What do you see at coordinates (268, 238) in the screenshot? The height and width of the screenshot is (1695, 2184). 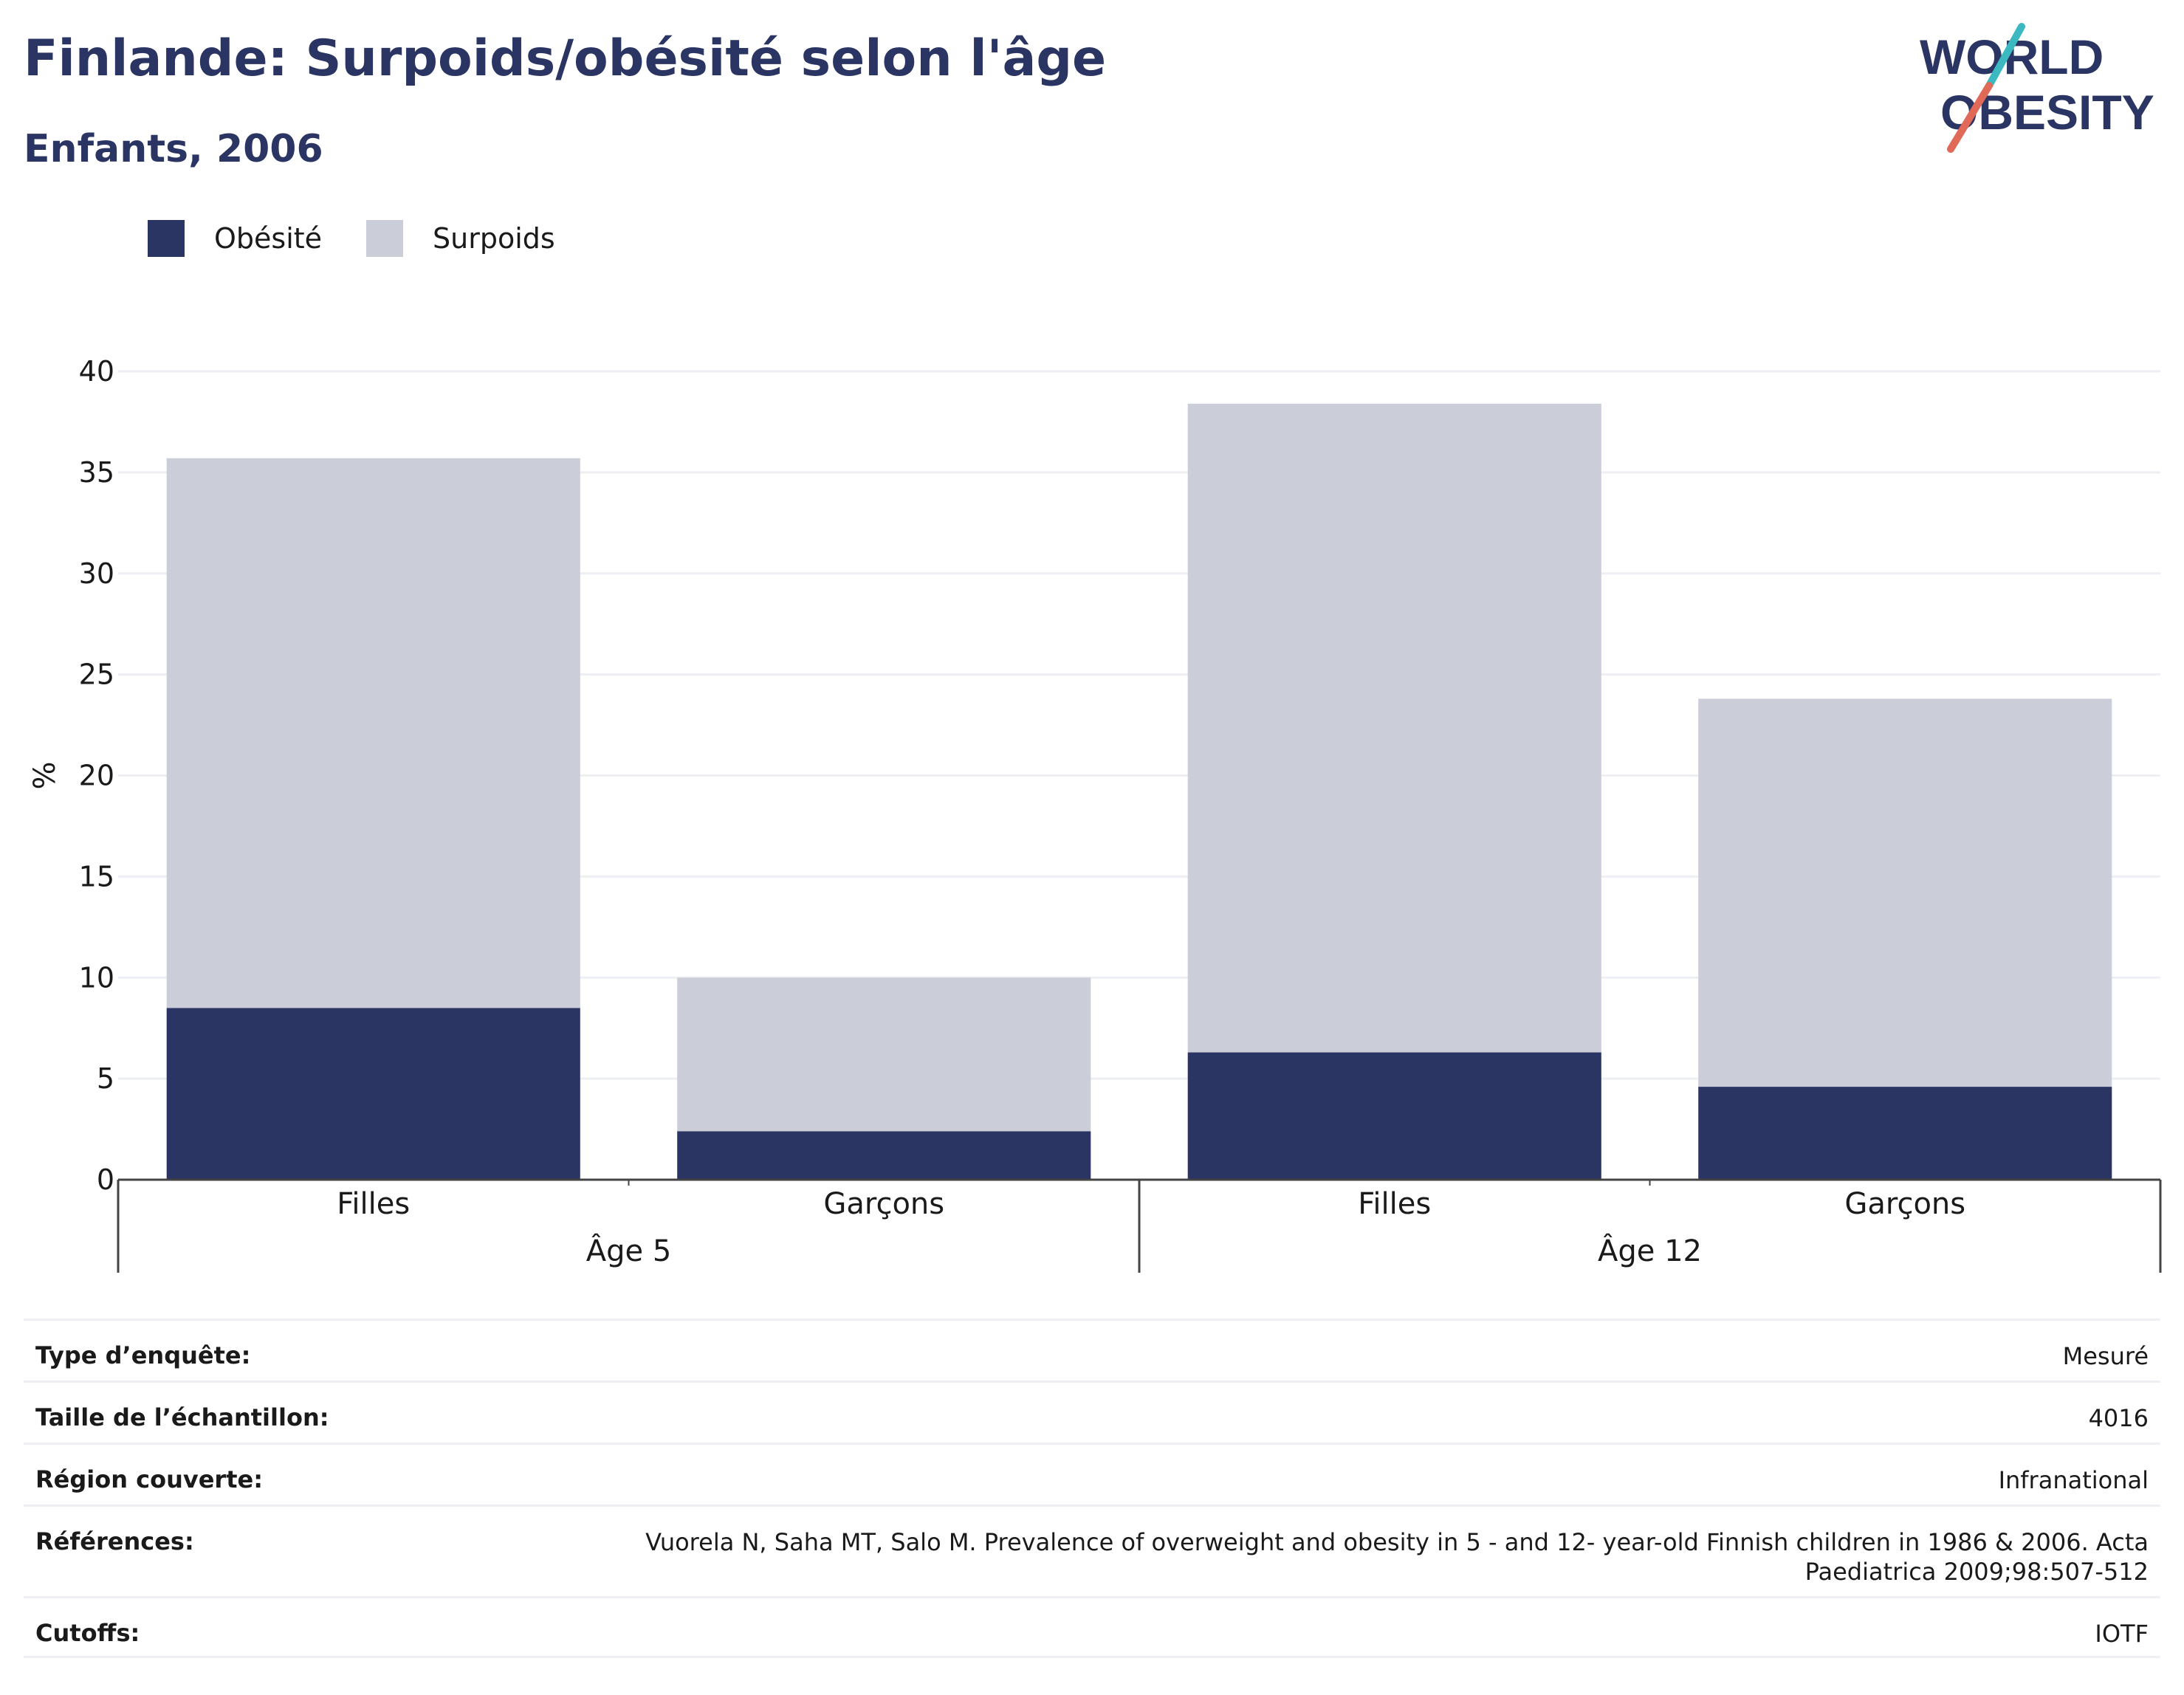 I see `legend-label-obesity: Obésité` at bounding box center [268, 238].